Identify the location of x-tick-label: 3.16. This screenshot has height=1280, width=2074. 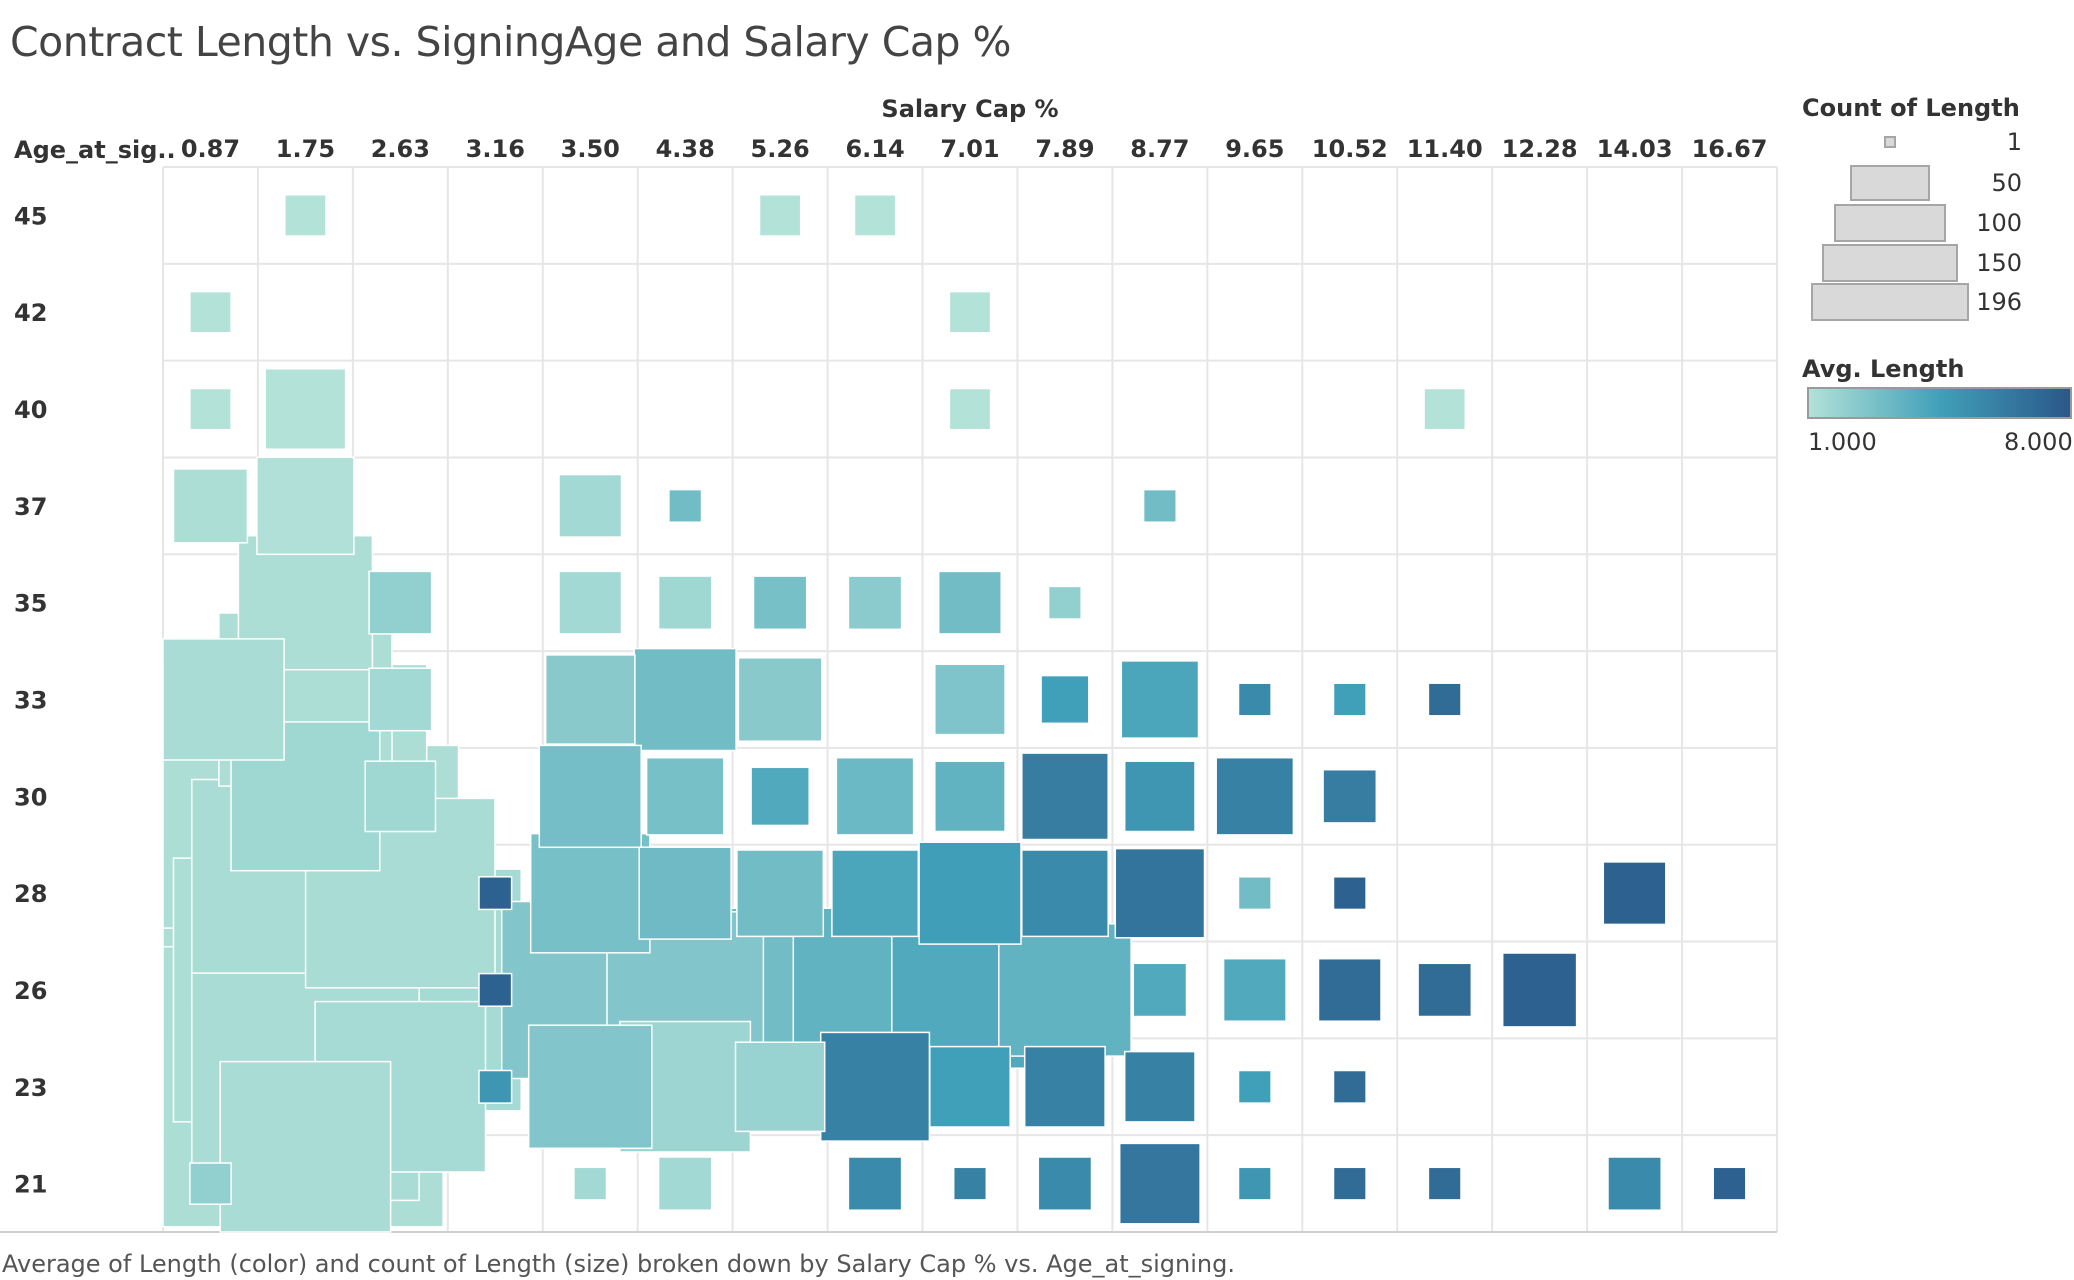
(495, 149).